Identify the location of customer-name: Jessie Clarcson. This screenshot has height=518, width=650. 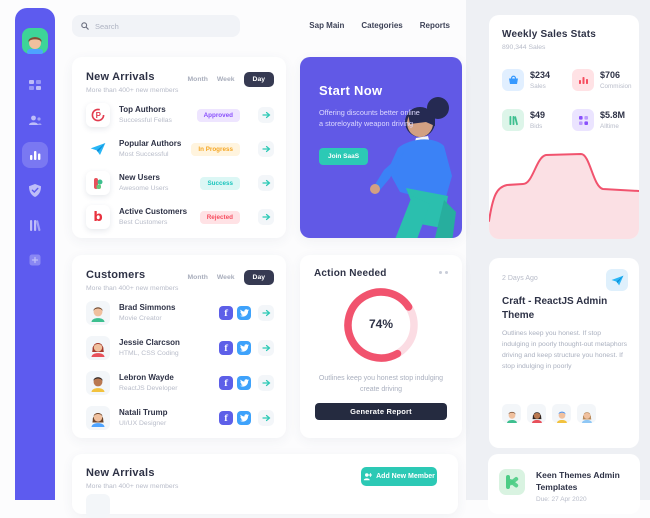
(149, 342).